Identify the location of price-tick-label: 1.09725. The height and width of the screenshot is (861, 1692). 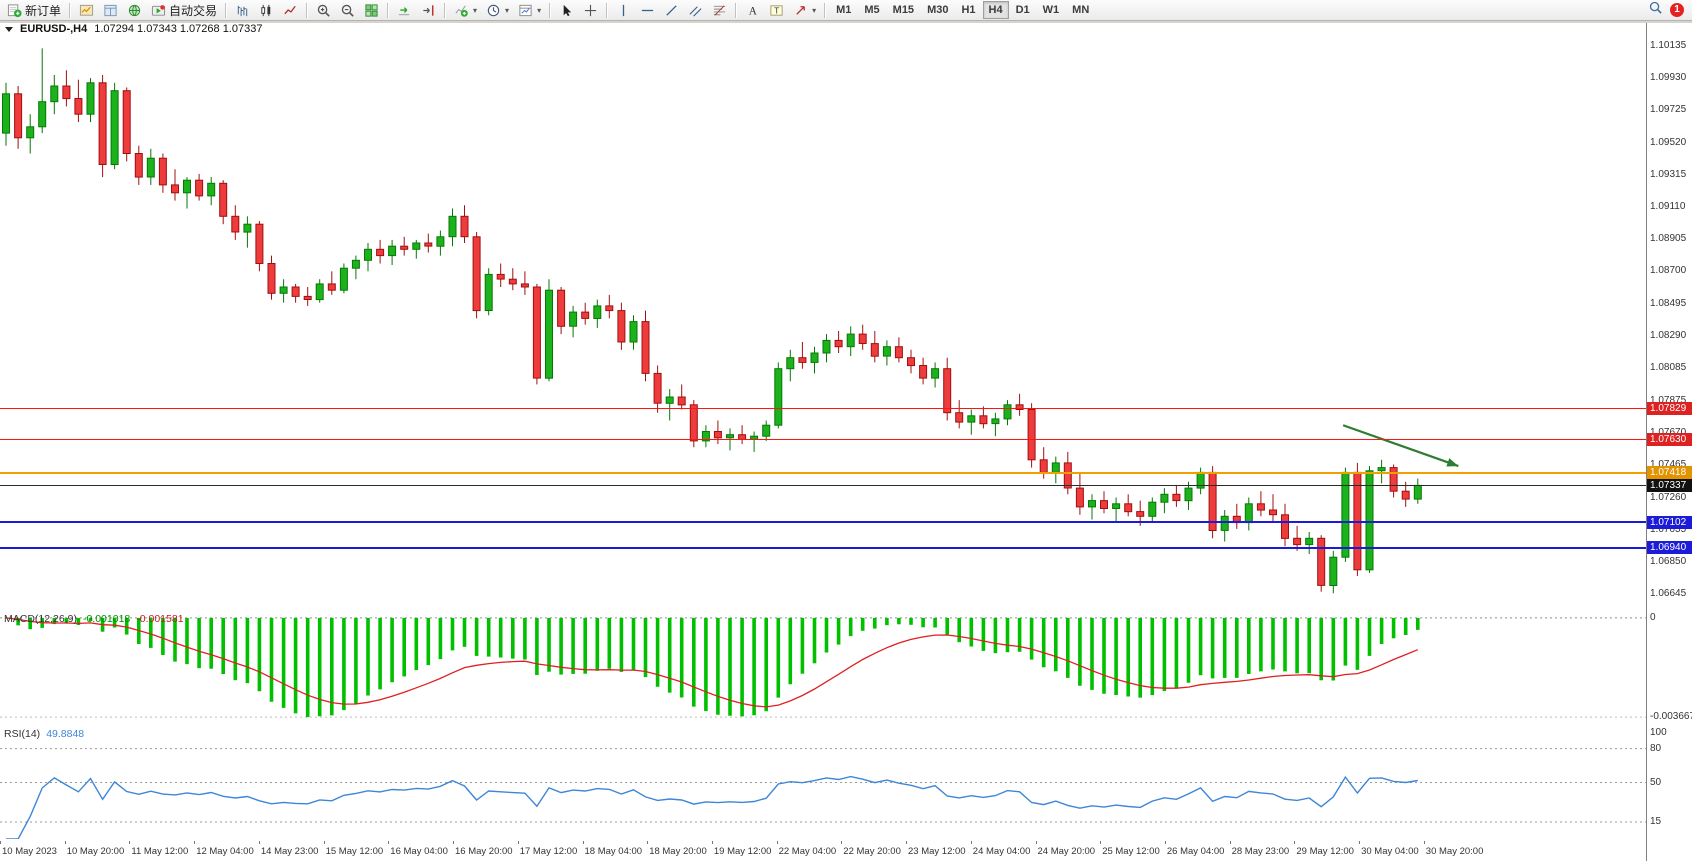
(1668, 110).